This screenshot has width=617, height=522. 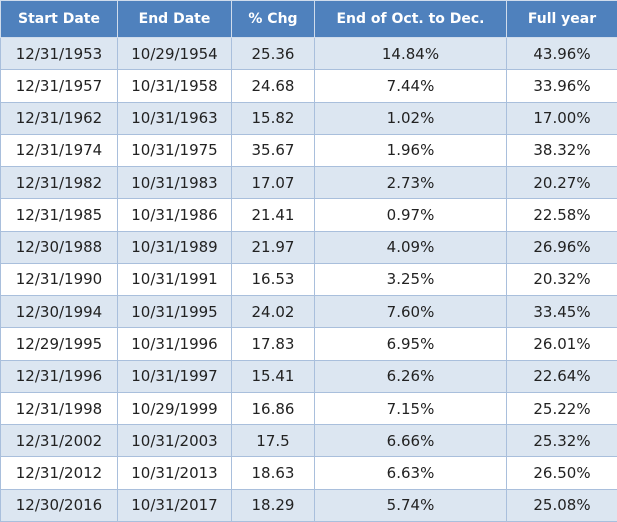 I want to click on table-cell: 12/29/1995, so click(x=59, y=344).